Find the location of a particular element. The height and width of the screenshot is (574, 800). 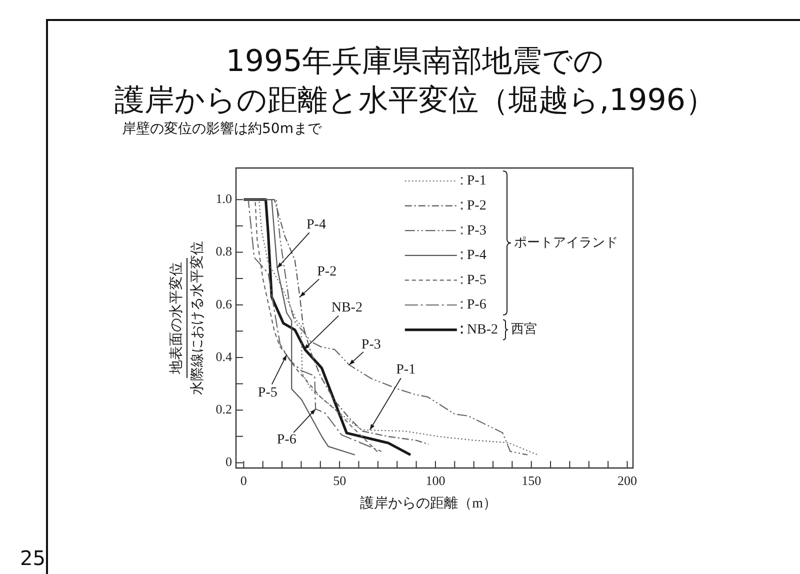

legend-label: NB-2 is located at coordinates (482, 330).